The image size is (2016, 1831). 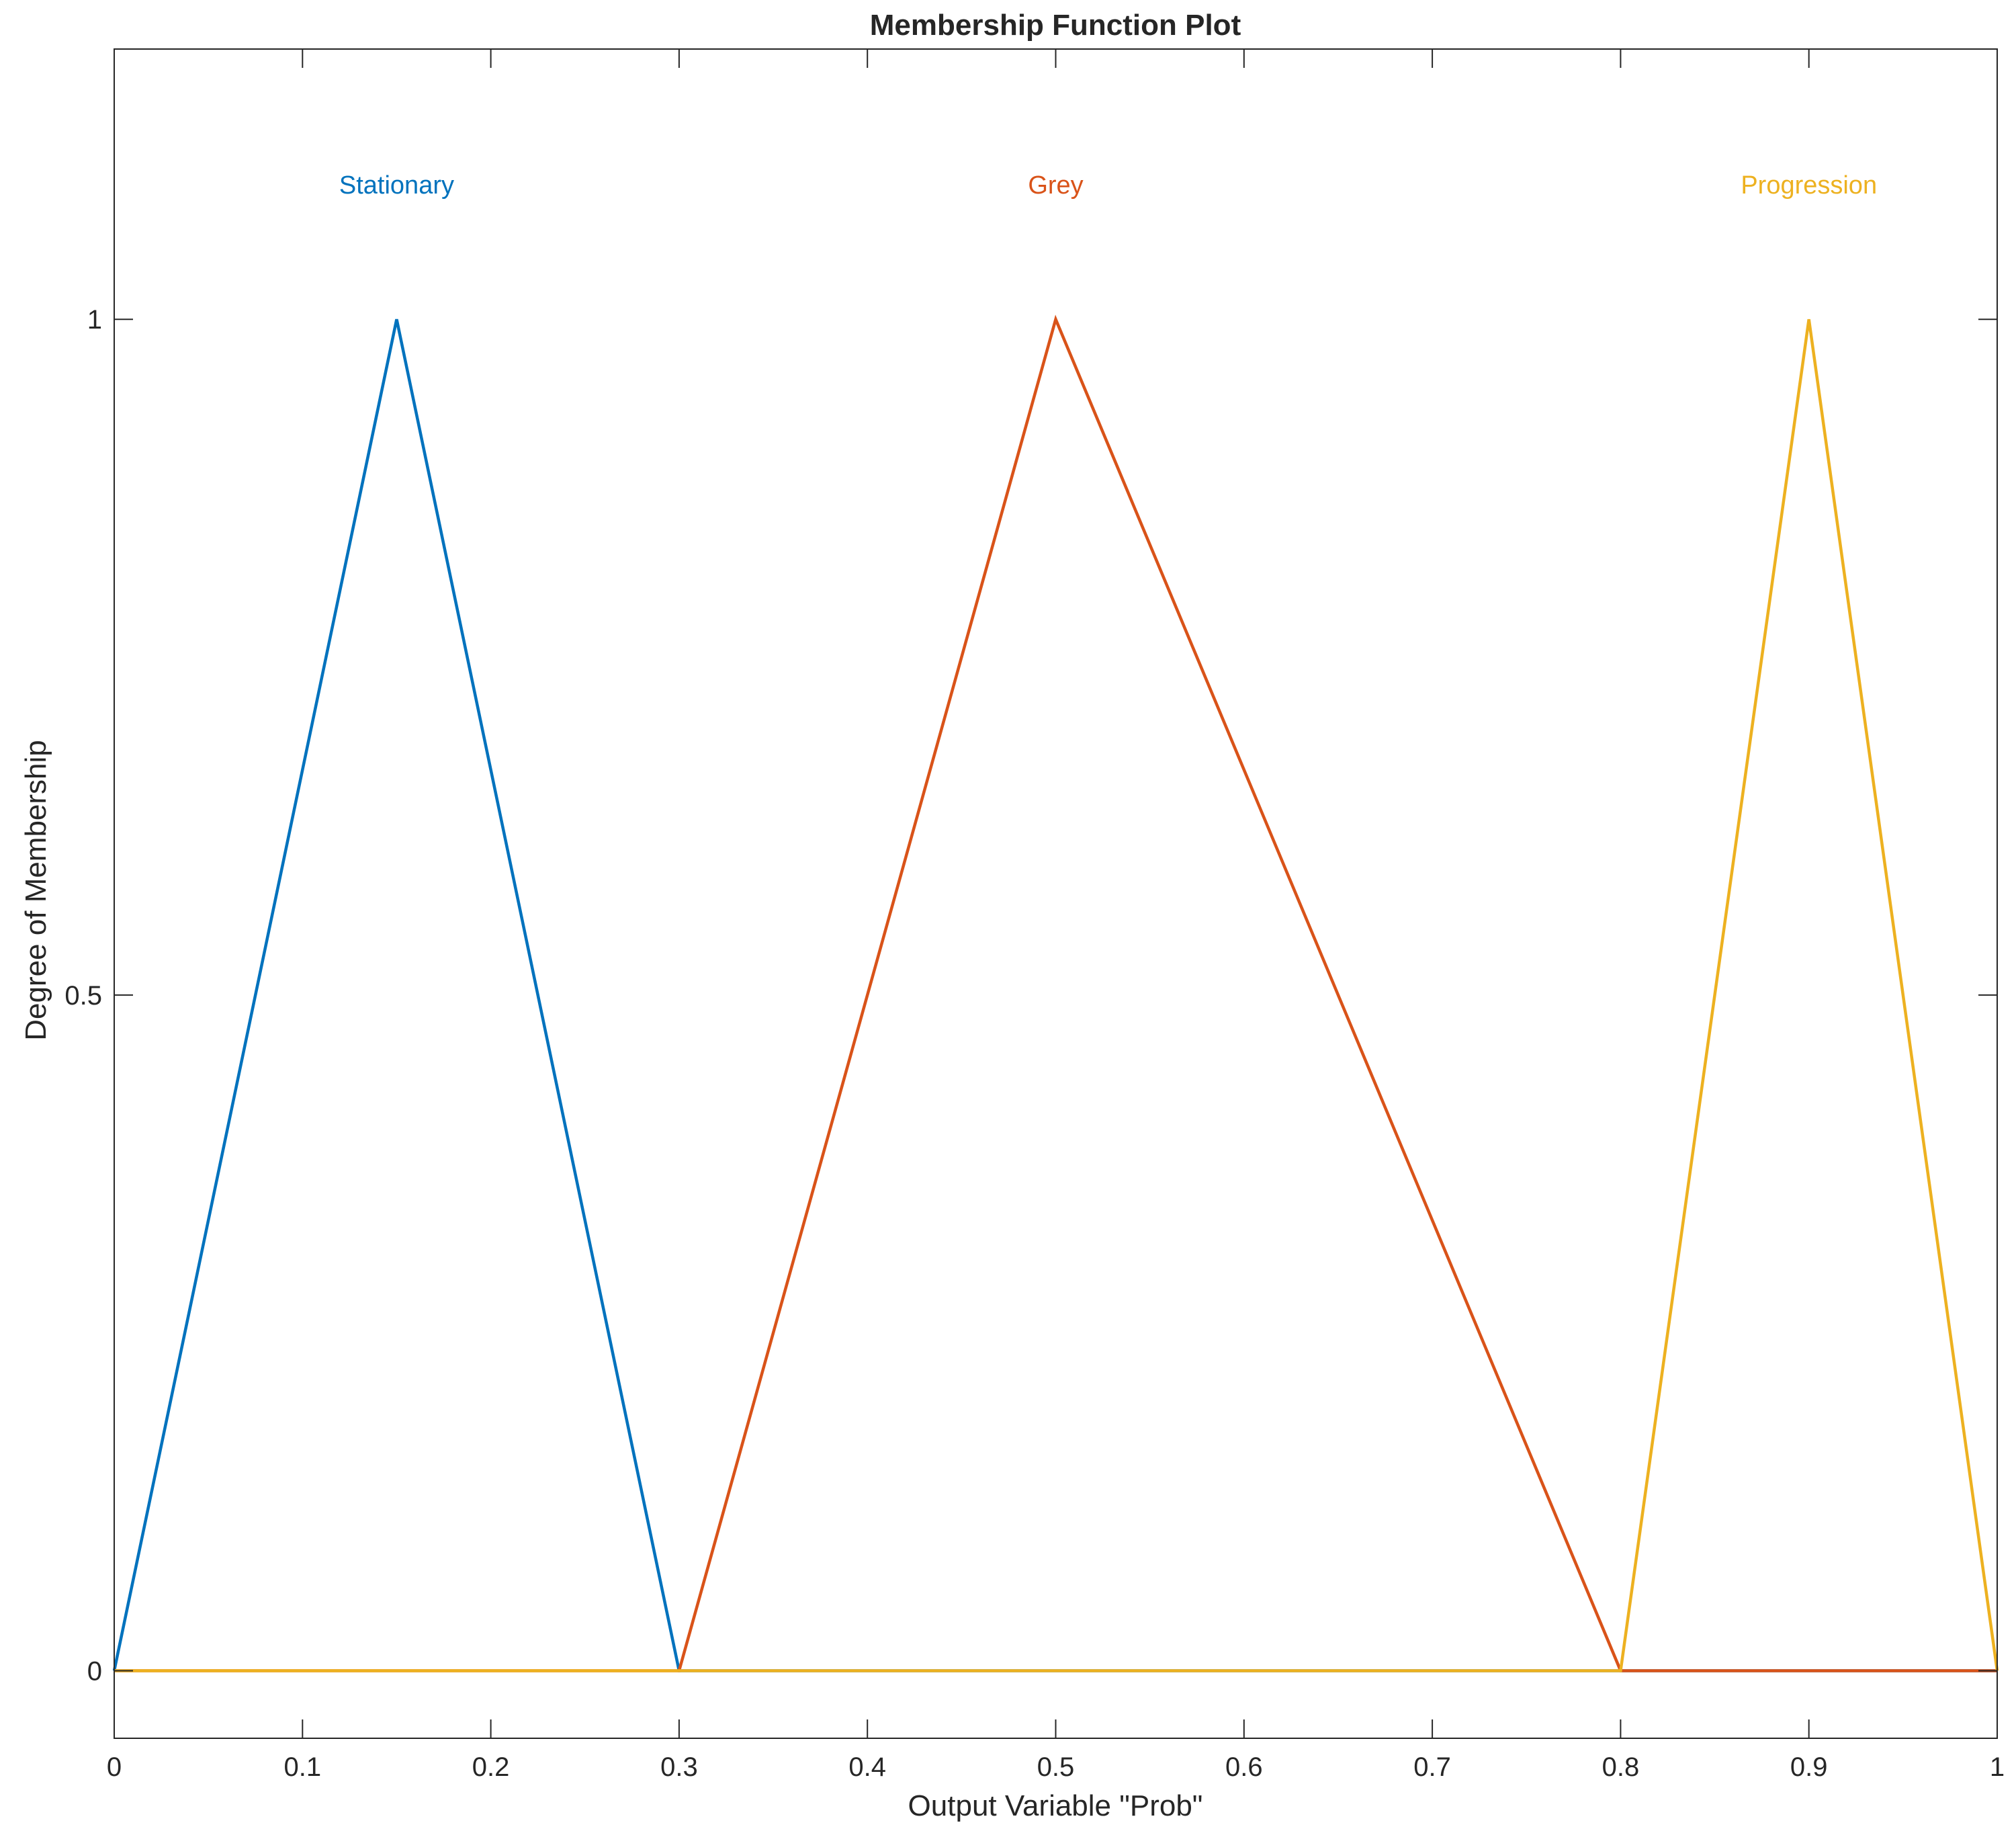 What do you see at coordinates (867, 1767) in the screenshot?
I see `x-tick-label: 0.4` at bounding box center [867, 1767].